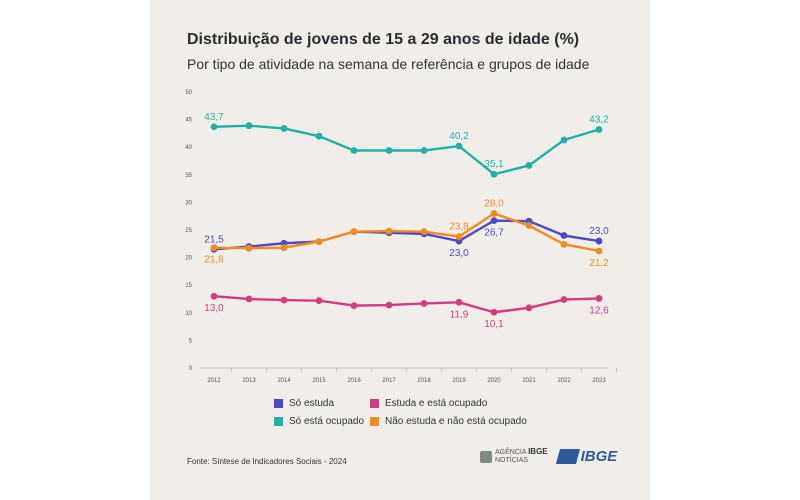 This screenshot has height=500, width=800. Describe the element at coordinates (494, 164) in the screenshot. I see `data-label: 35,1` at that location.